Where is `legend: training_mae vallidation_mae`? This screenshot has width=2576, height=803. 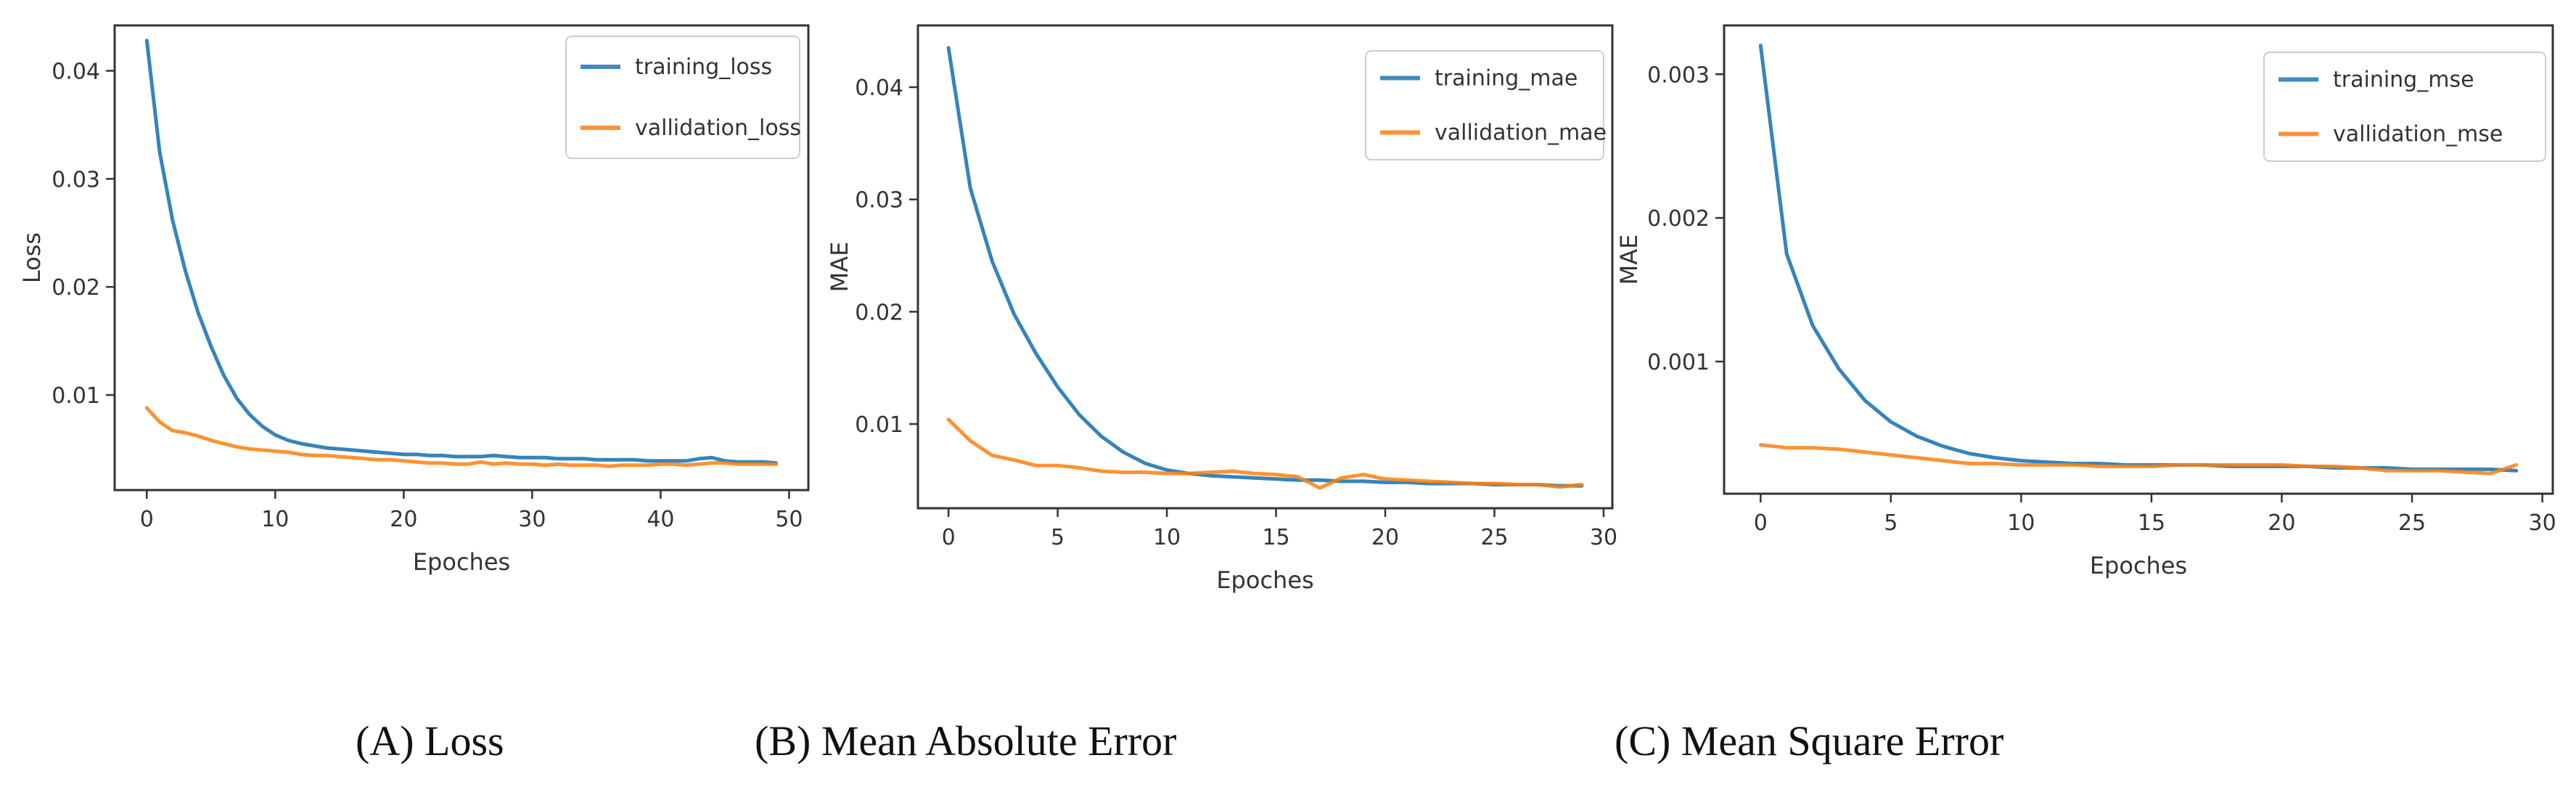
legend: training_mae vallidation_mae is located at coordinates (1486, 105).